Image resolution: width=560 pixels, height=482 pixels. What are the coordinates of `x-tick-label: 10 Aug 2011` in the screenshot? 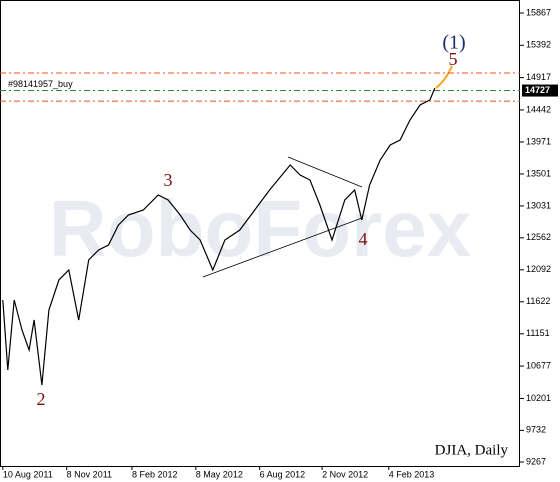 It's located at (28, 474).